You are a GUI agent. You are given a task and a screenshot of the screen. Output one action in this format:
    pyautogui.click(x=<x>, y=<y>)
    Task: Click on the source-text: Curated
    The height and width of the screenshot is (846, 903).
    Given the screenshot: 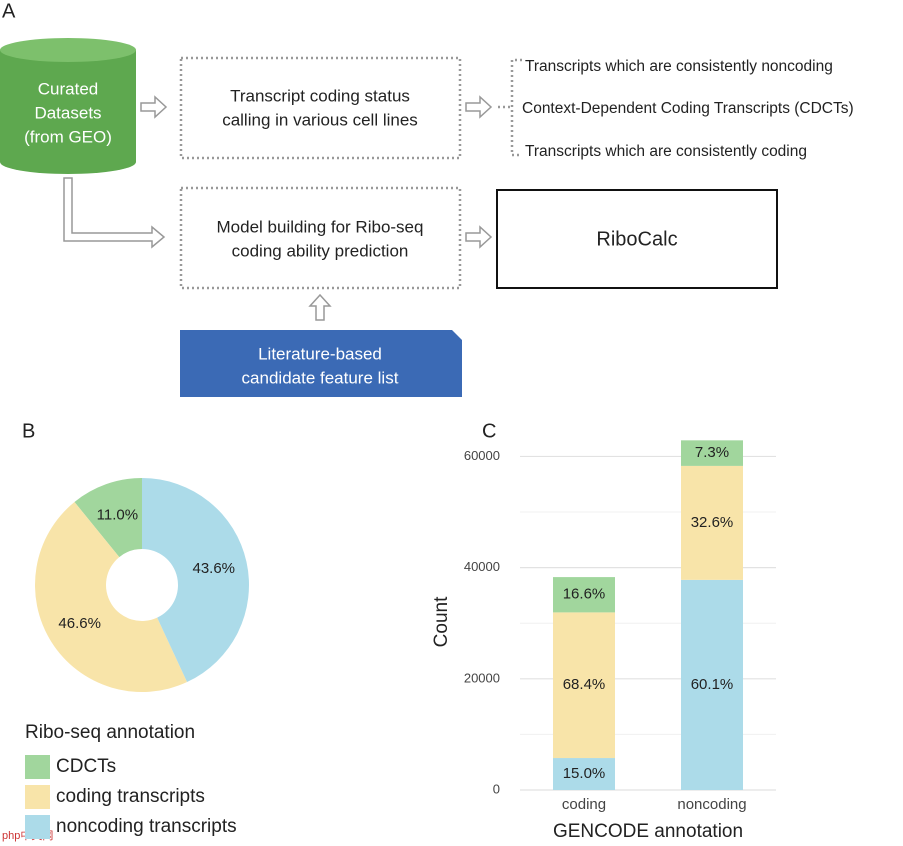 What is the action you would take?
    pyautogui.click(x=68, y=88)
    